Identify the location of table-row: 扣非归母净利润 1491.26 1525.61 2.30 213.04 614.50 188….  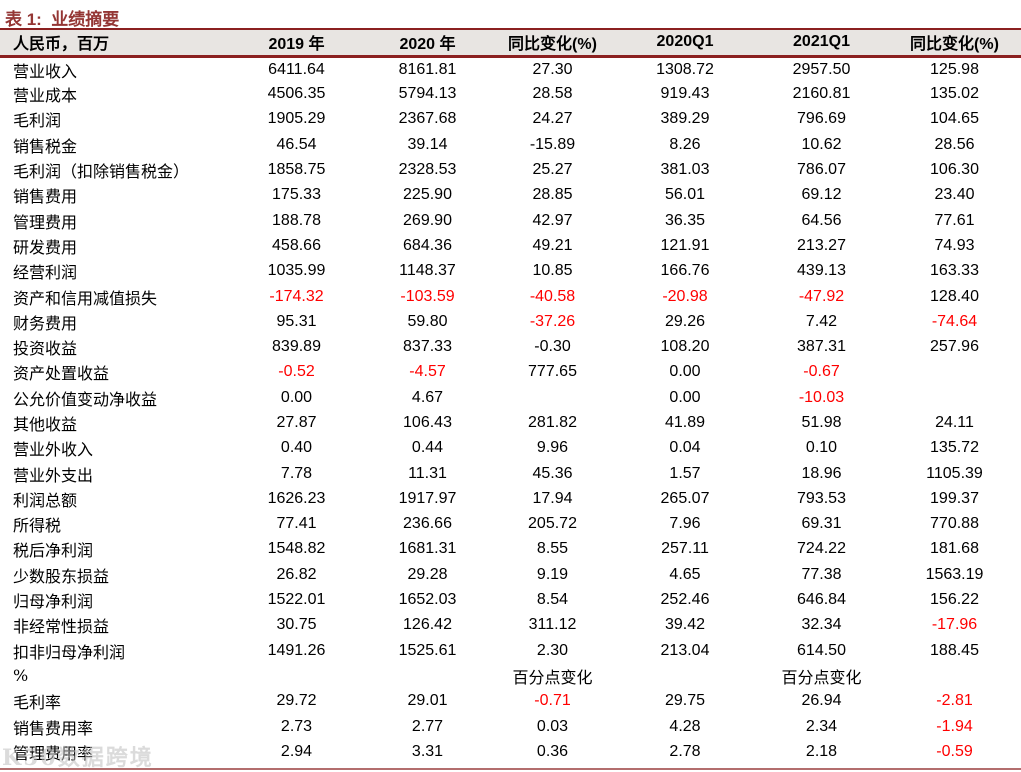
(510, 650).